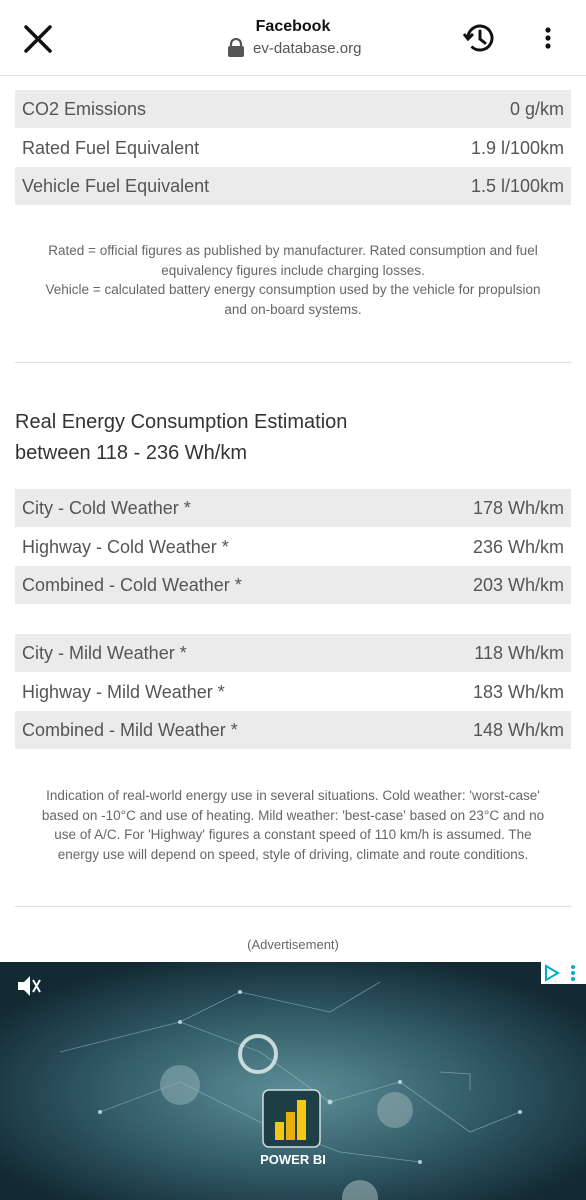  Describe the element at coordinates (293, 585) in the screenshot. I see `table-row: Combined - Cold Weather * 203 Wh/km` at that location.